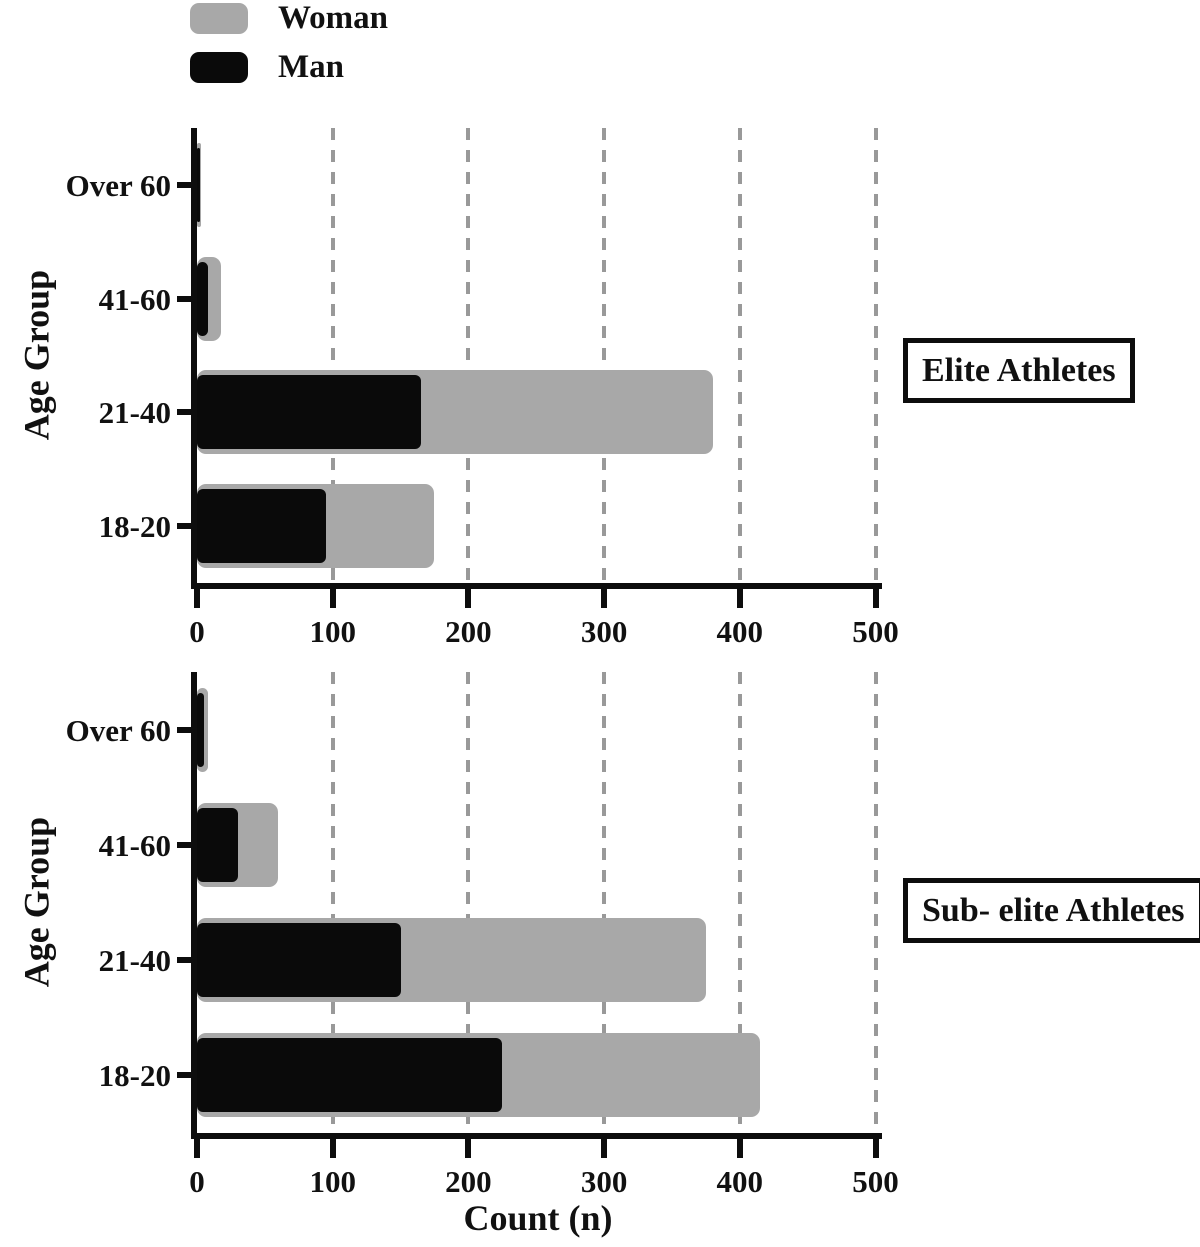 This screenshot has height=1247, width=1200. I want to click on y-axis-title-sub-elite: Age Group, so click(36, 902).